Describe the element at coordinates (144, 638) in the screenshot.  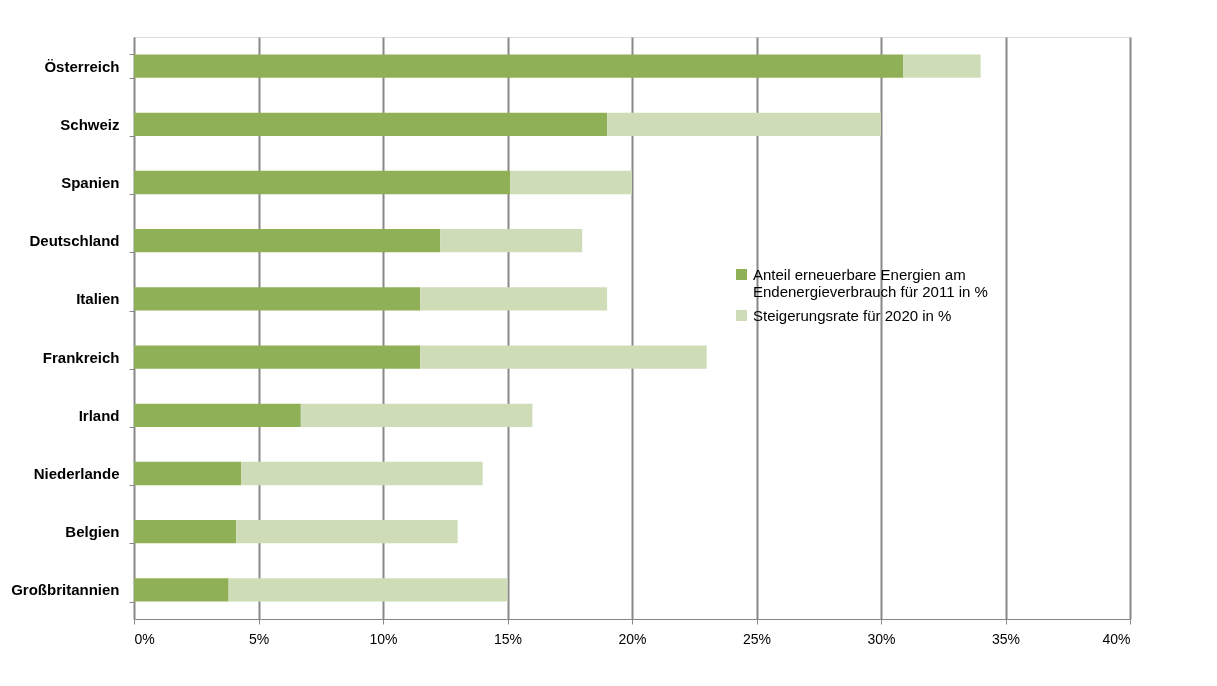
I see `x-tick-label: 0%` at that location.